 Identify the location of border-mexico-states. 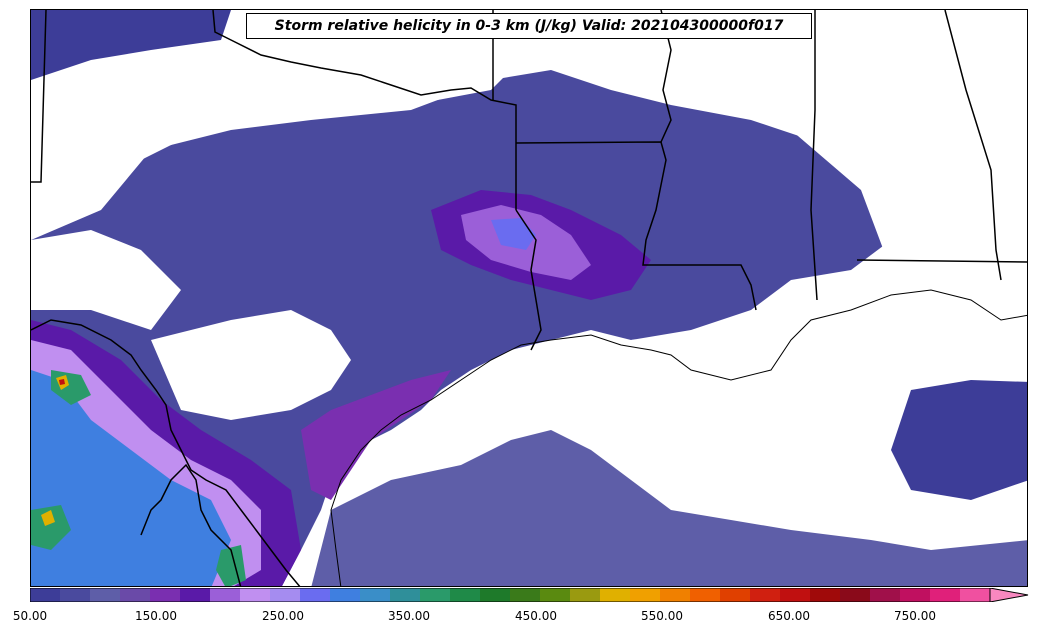
(191, 524).